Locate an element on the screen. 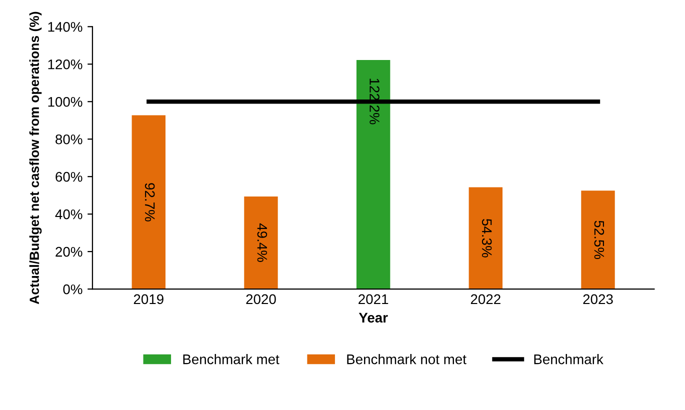 The width and height of the screenshot is (685, 410). data-label: 54.3% is located at coordinates (487, 238).